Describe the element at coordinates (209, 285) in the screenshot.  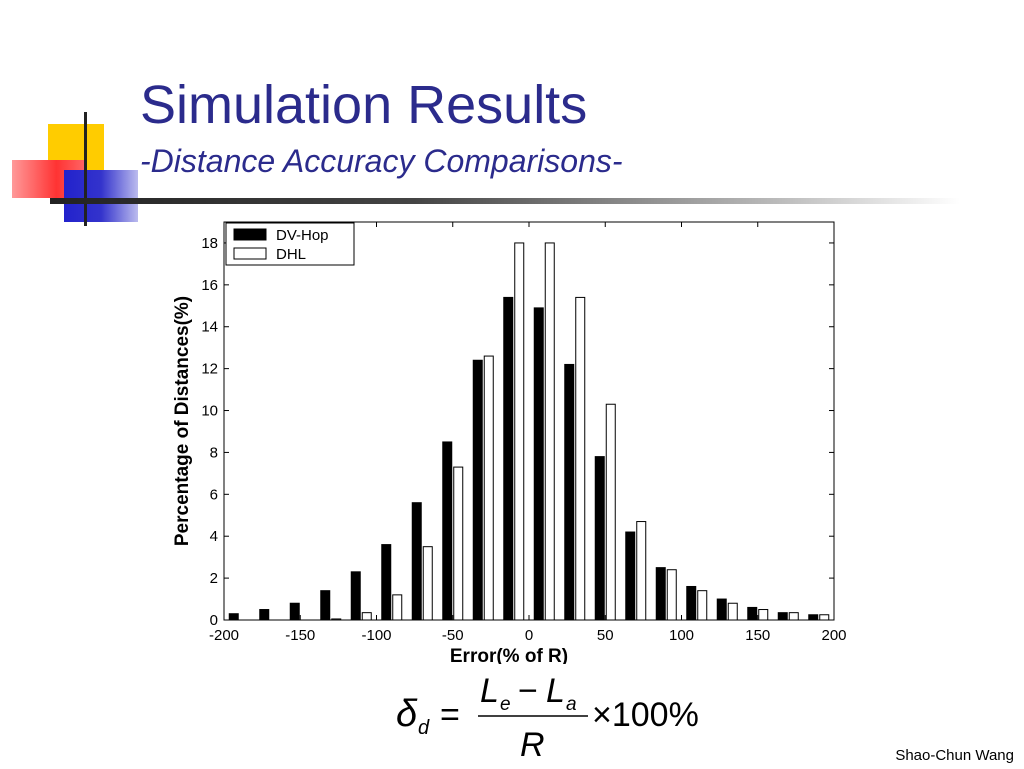
I see `y-tick-label: 16` at that location.